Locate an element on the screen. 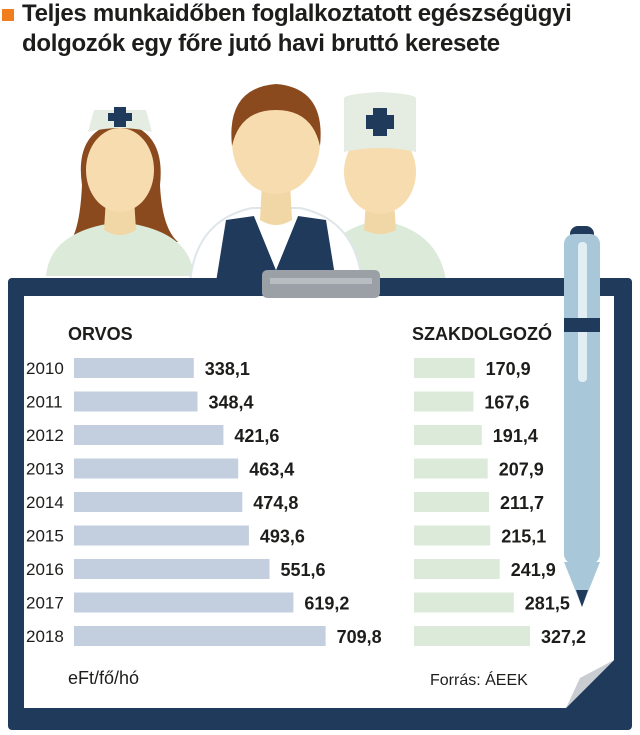 This screenshot has width=640, height=735. bar-orvos-2012 is located at coordinates (149, 435).